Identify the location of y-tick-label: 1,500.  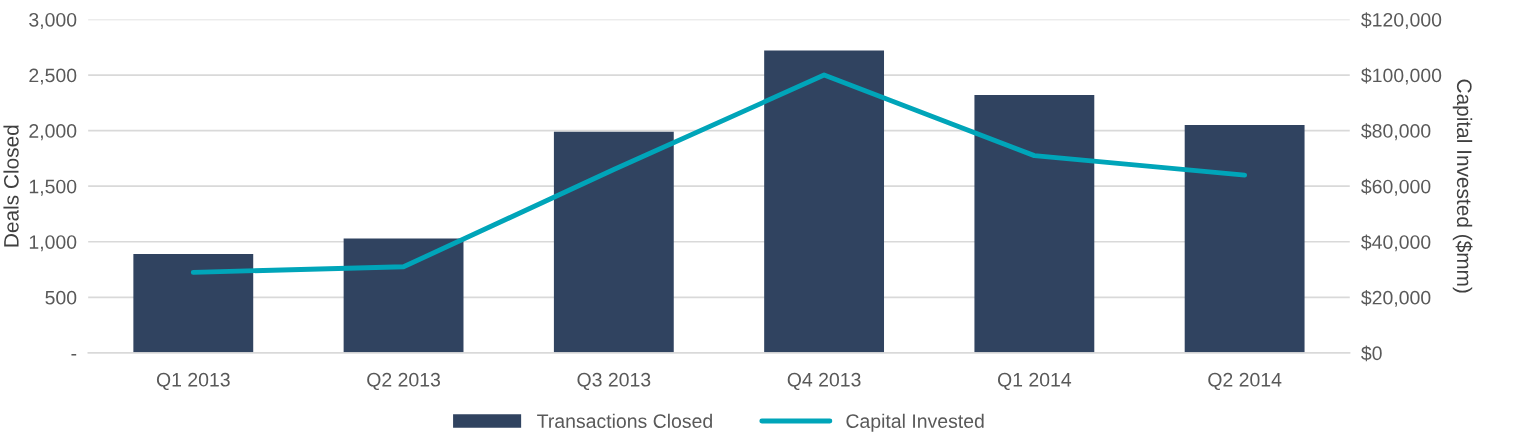
(53, 187).